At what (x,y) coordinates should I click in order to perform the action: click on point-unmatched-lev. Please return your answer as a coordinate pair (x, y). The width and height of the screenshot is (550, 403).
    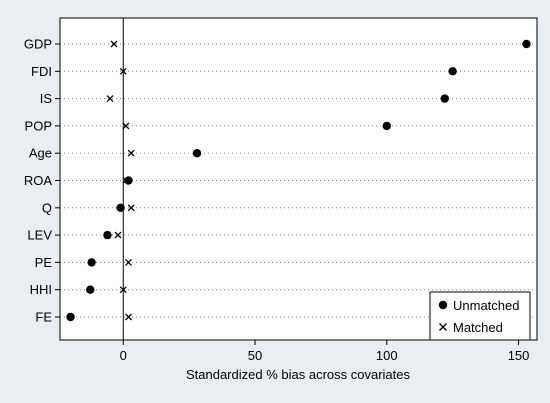
    Looking at the image, I should click on (107, 235).